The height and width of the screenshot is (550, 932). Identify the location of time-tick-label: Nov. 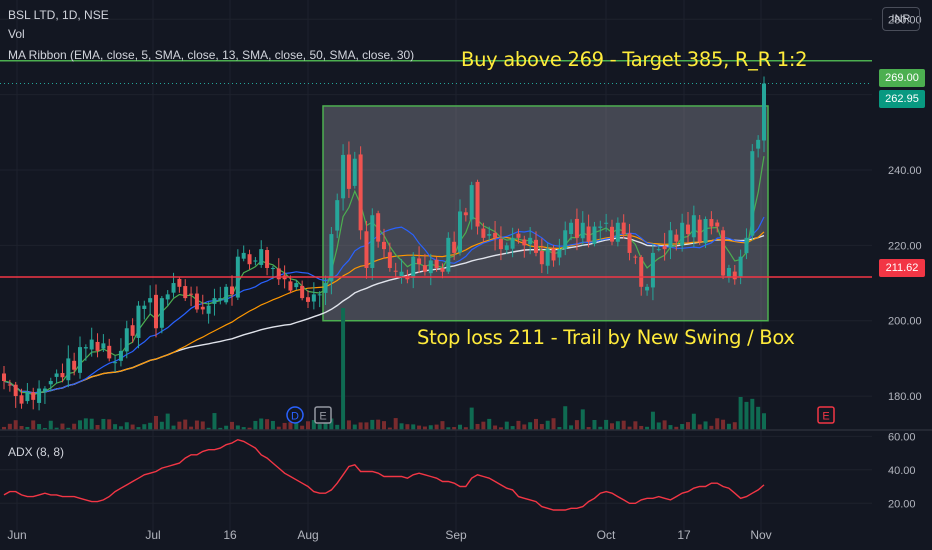
(760, 535).